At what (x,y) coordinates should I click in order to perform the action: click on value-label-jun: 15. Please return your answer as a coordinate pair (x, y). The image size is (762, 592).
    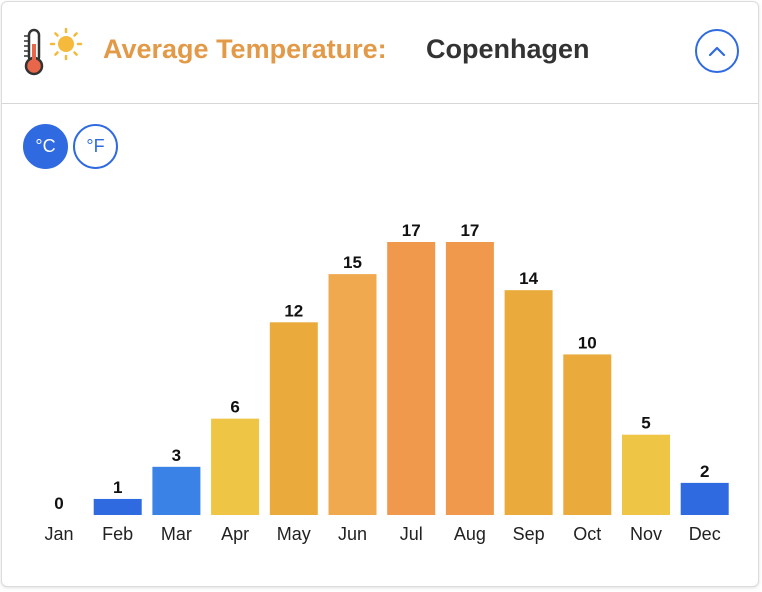
    Looking at the image, I should click on (352, 262).